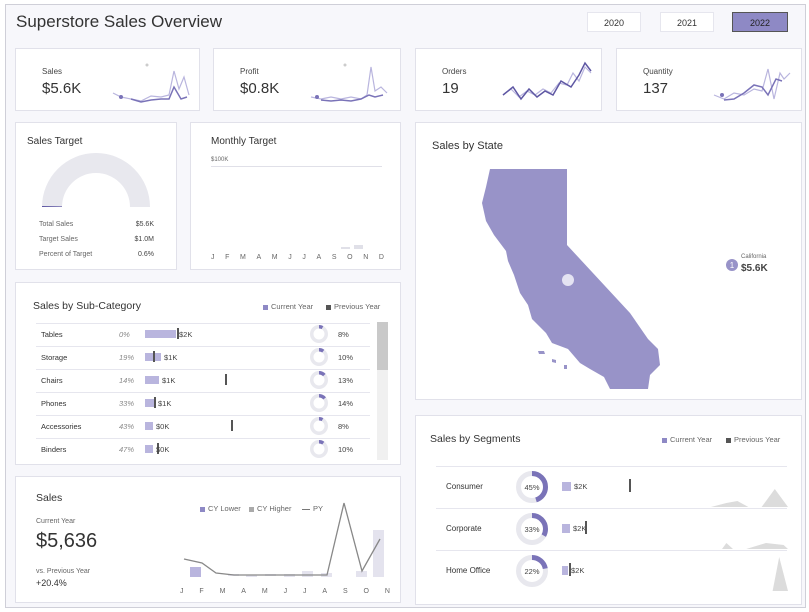  I want to click on legend-current: Current Year, so click(687, 439).